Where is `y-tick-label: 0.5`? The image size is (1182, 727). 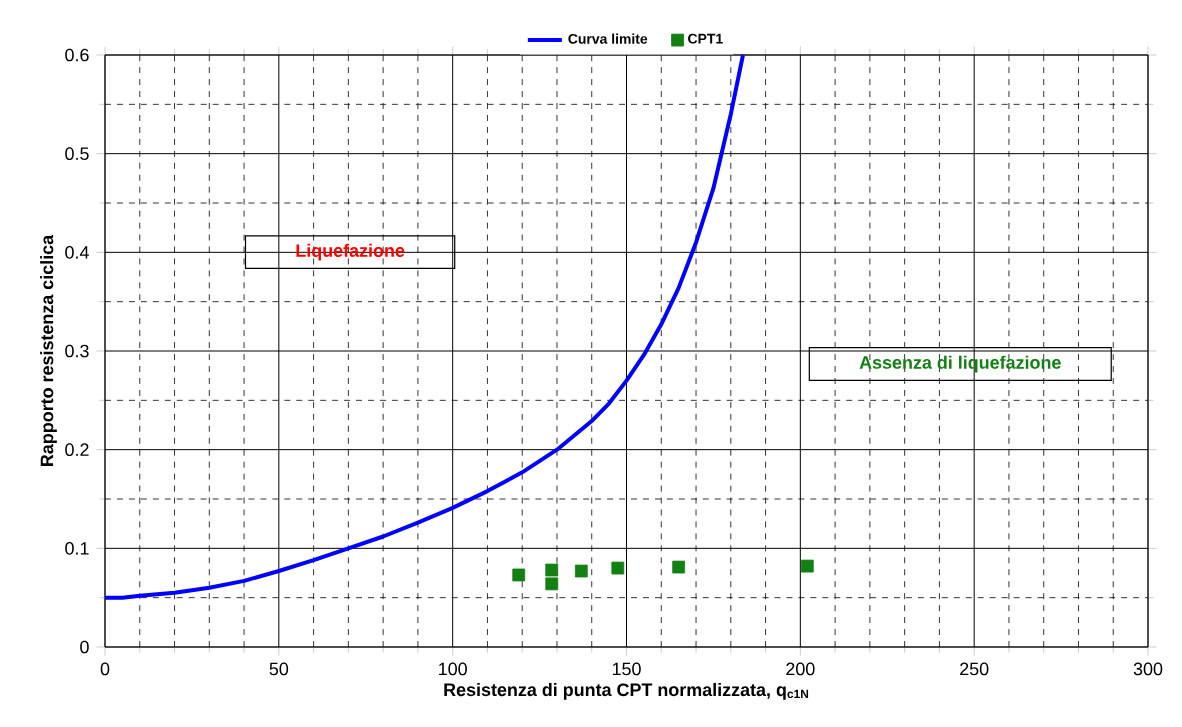 y-tick-label: 0.5 is located at coordinates (77, 154).